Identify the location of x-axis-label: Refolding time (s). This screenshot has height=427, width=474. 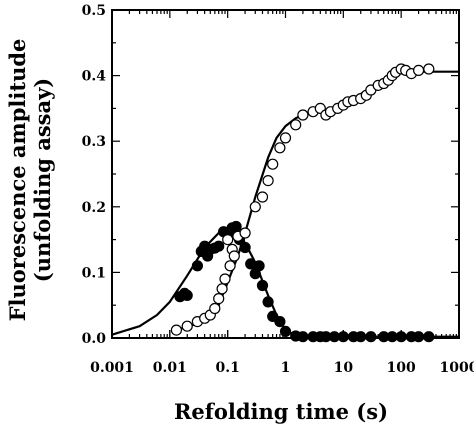
(281, 411).